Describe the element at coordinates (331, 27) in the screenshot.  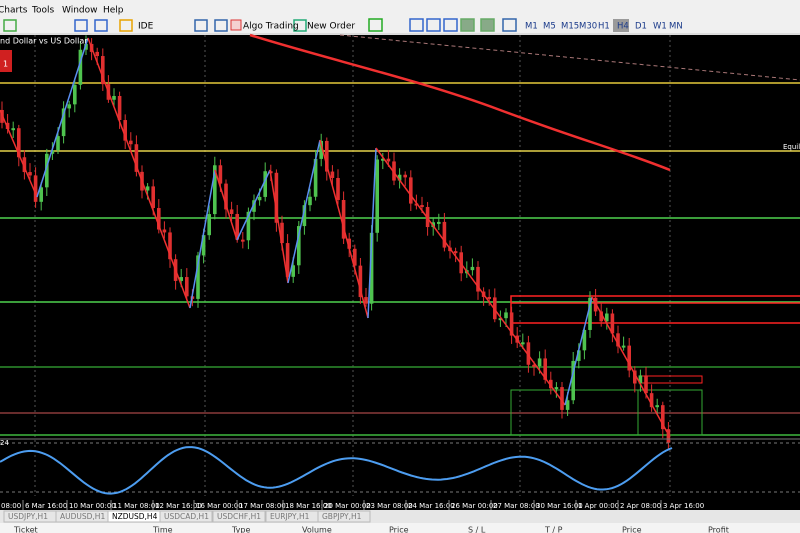
I see `new-order-button: New Order` at that location.